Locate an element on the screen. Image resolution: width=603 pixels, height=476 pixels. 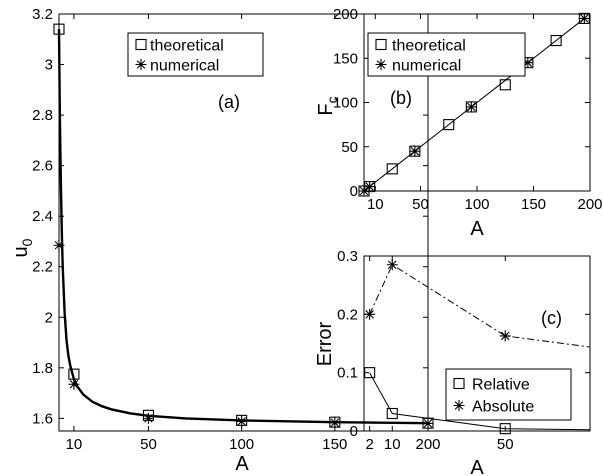
panel-label: (b) is located at coordinates (401, 98).